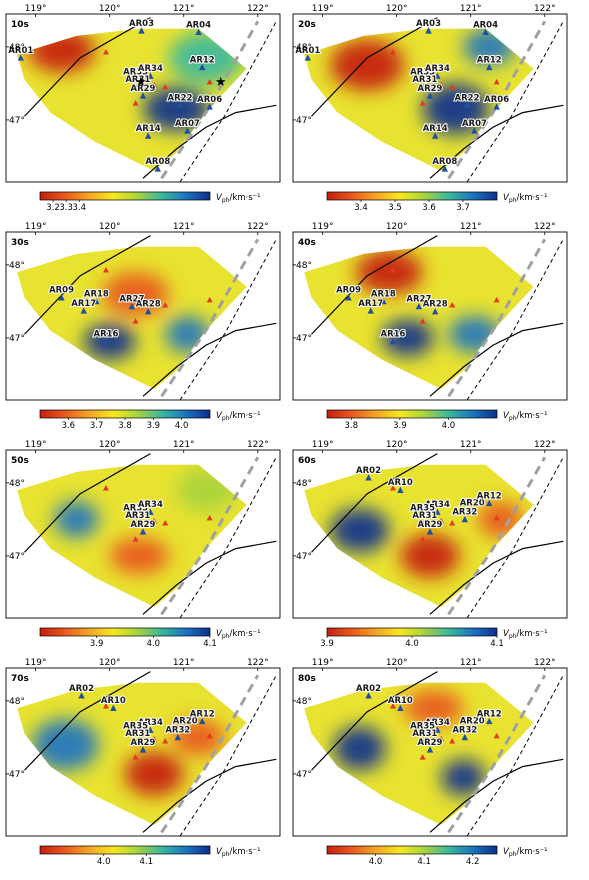  What do you see at coordinates (412, 642) in the screenshot?
I see `colorbar-tick-label: 4.0` at bounding box center [412, 642].